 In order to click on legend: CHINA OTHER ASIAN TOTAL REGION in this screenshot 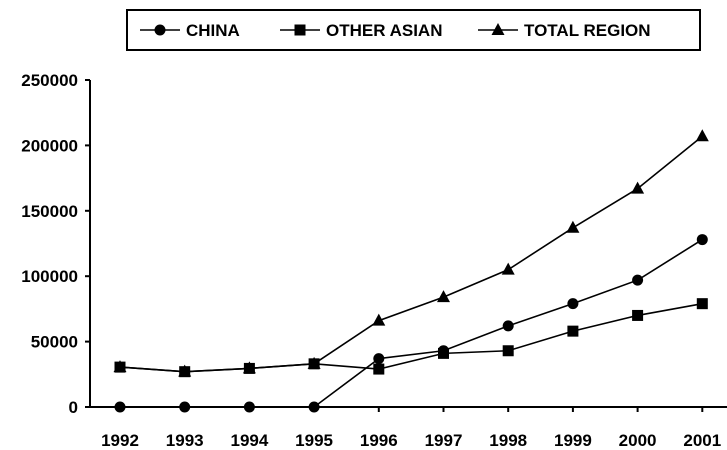, I will do `click(413, 30)`.